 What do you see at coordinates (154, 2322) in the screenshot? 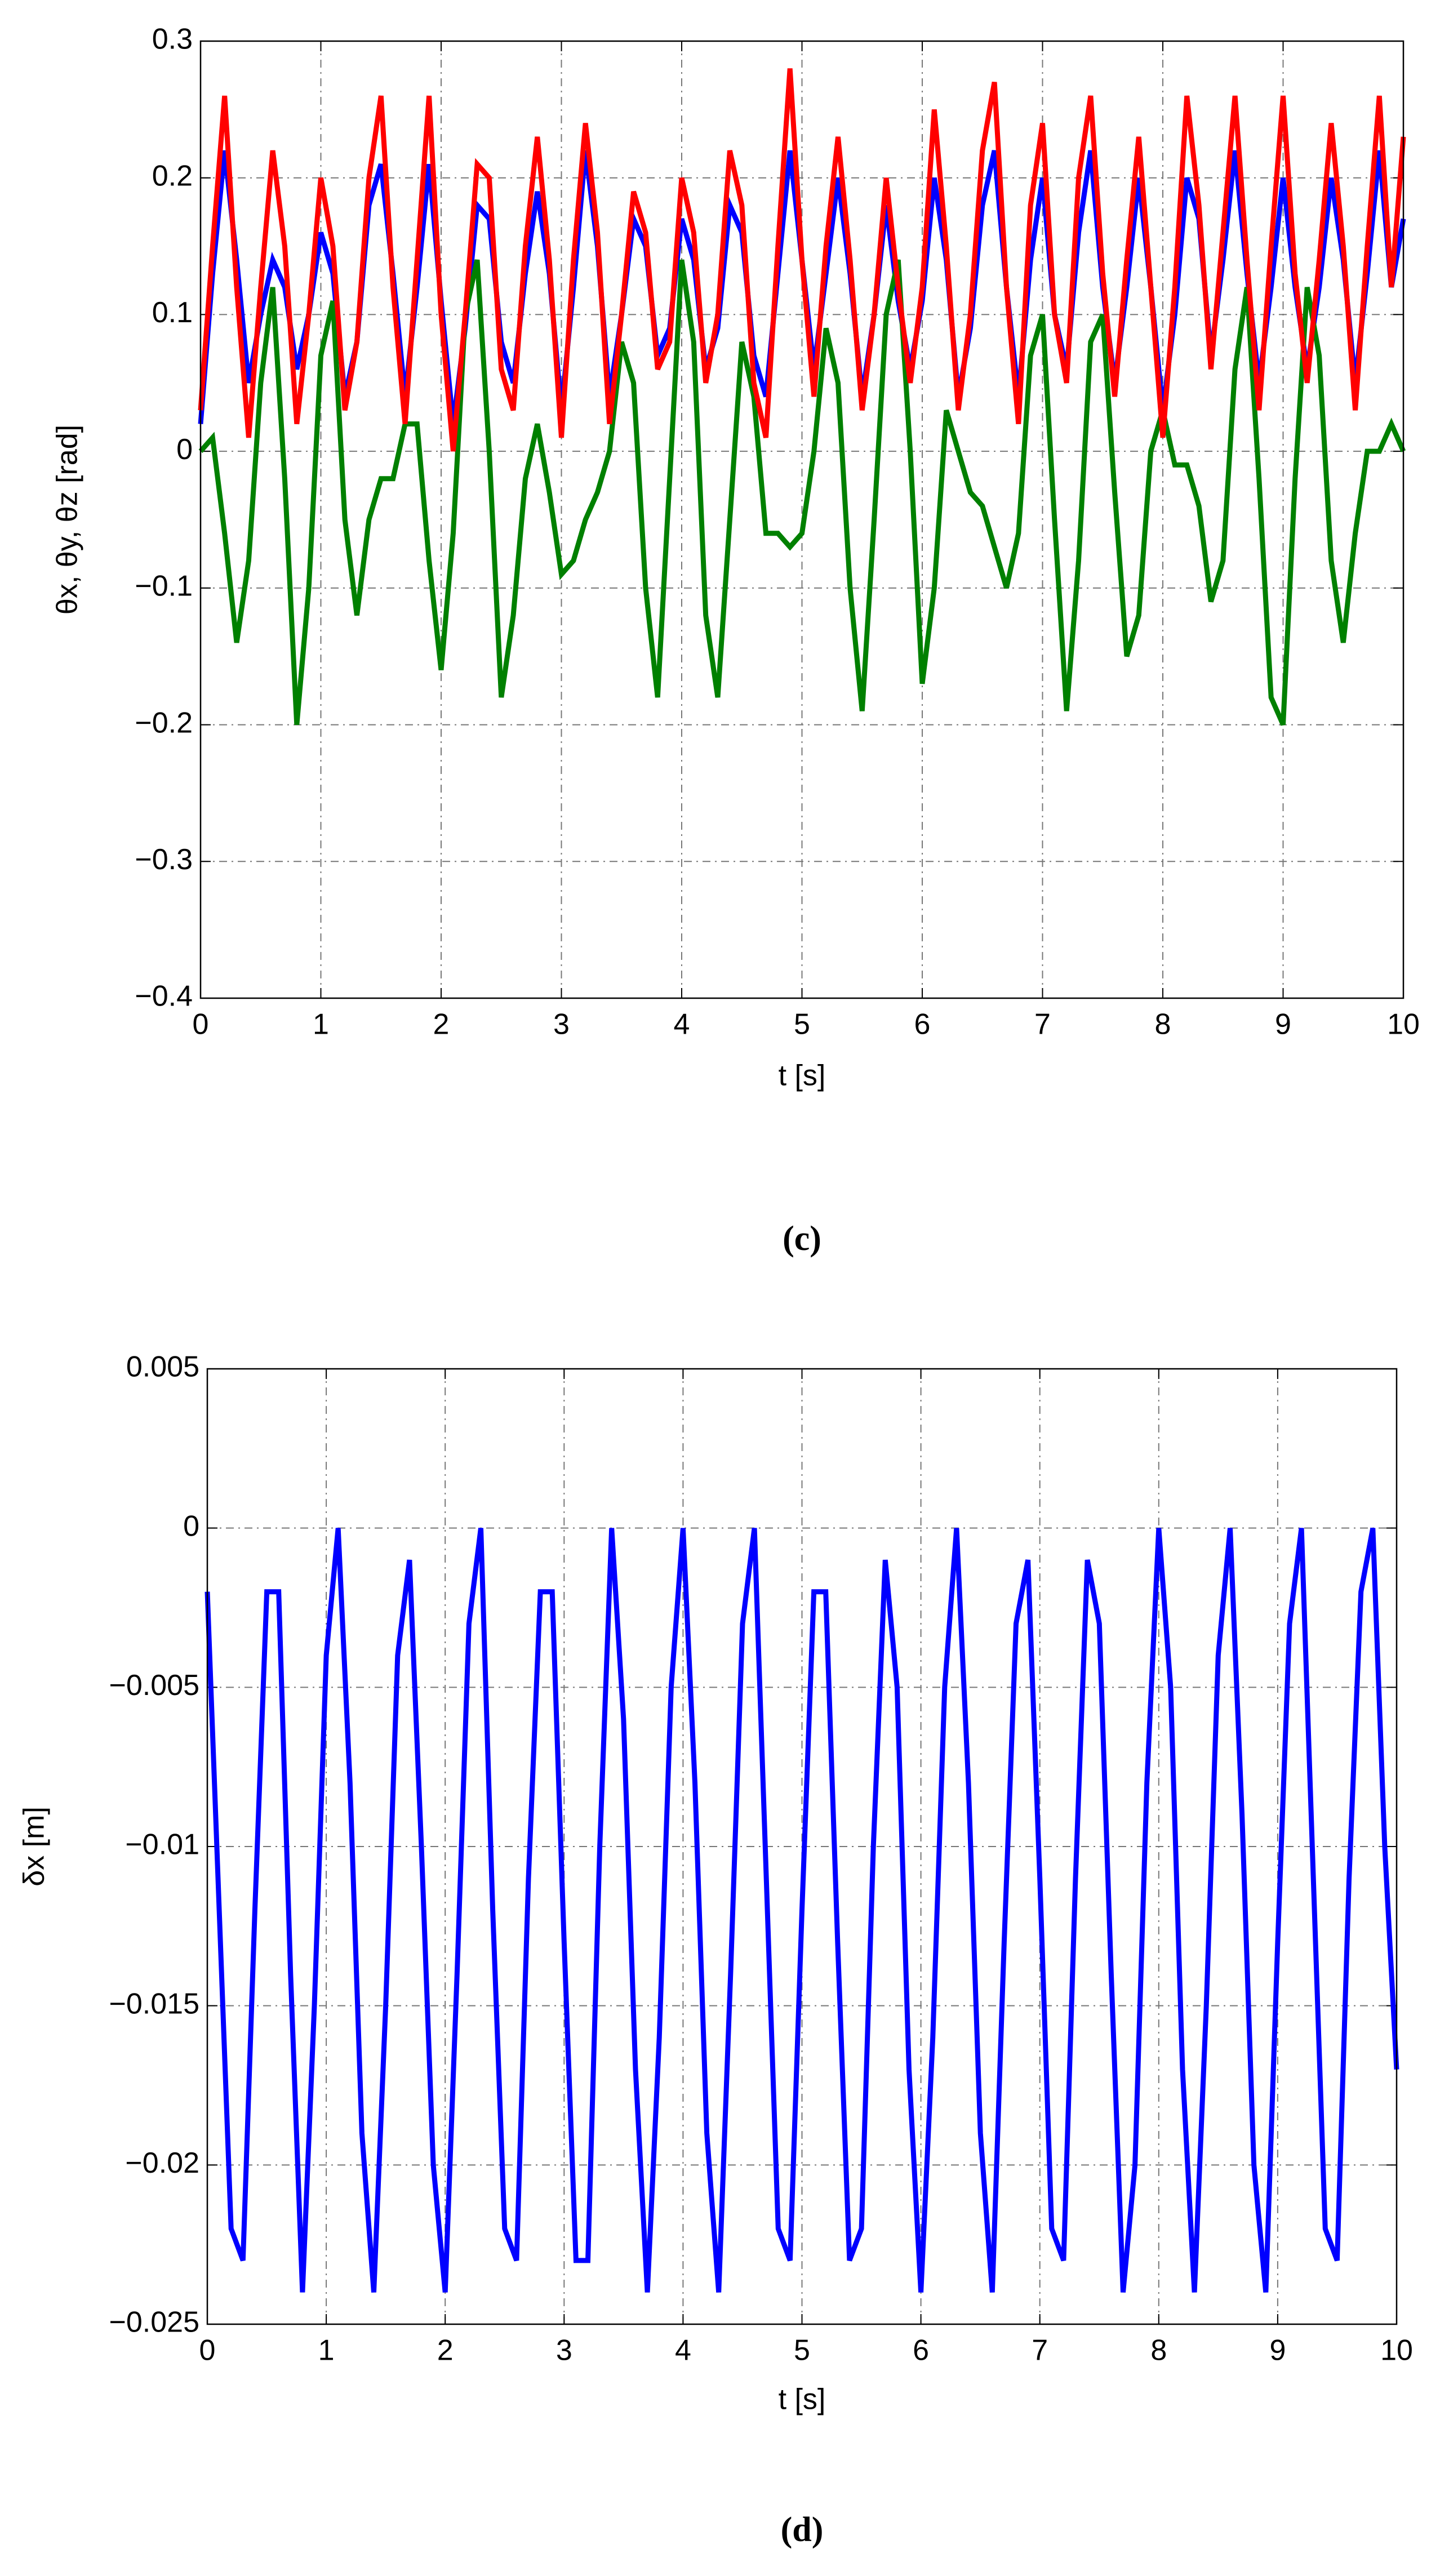
I see `y-tick-label: −0.025` at bounding box center [154, 2322].